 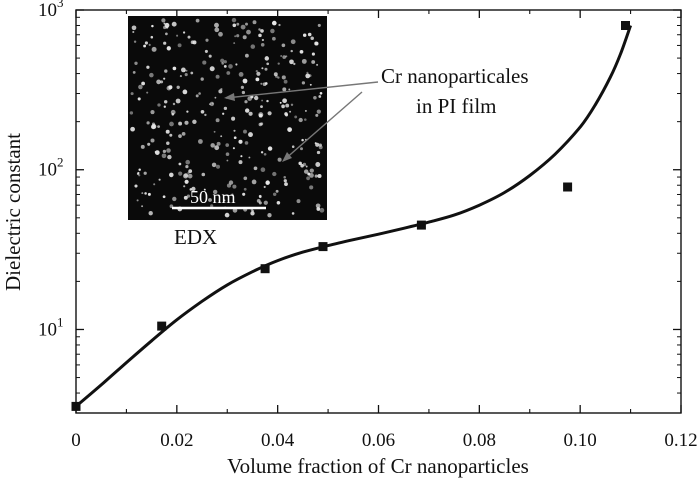 I want to click on annotation-text-line2: in PI film, so click(x=456, y=106).